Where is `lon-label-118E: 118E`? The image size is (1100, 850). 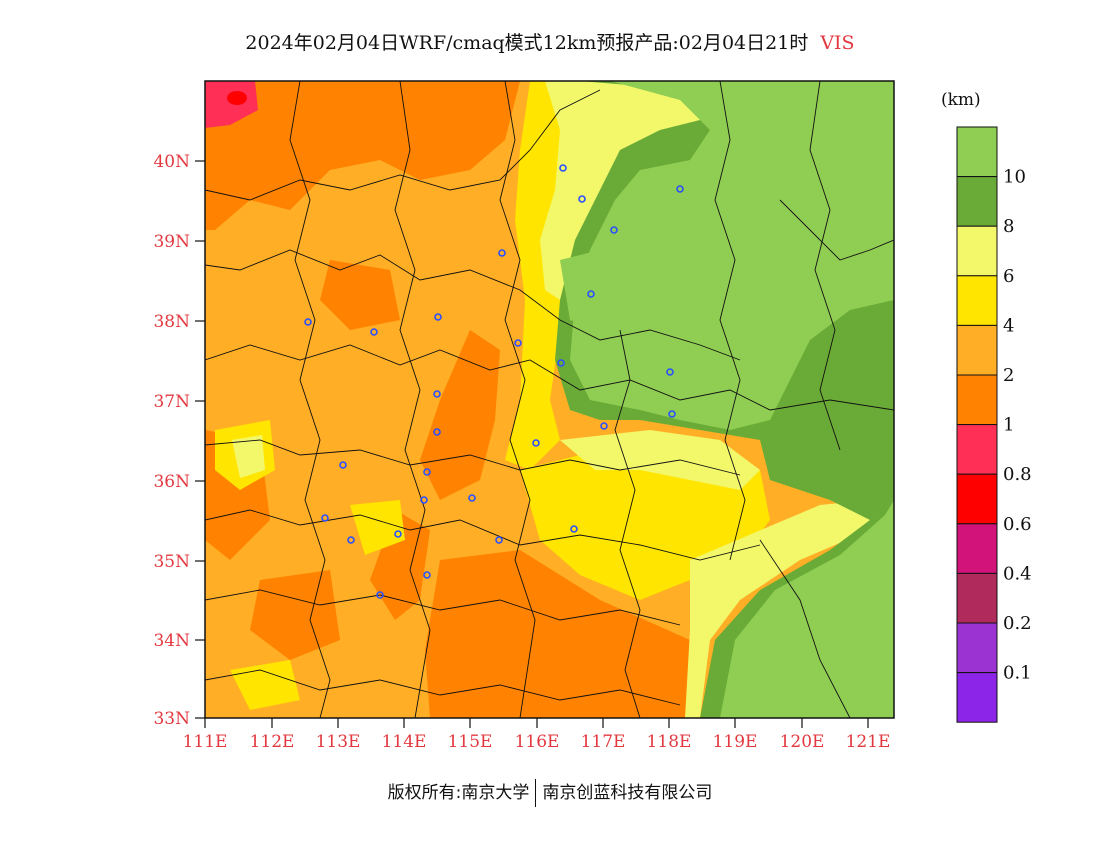 lon-label-118E: 118E is located at coordinates (669, 742).